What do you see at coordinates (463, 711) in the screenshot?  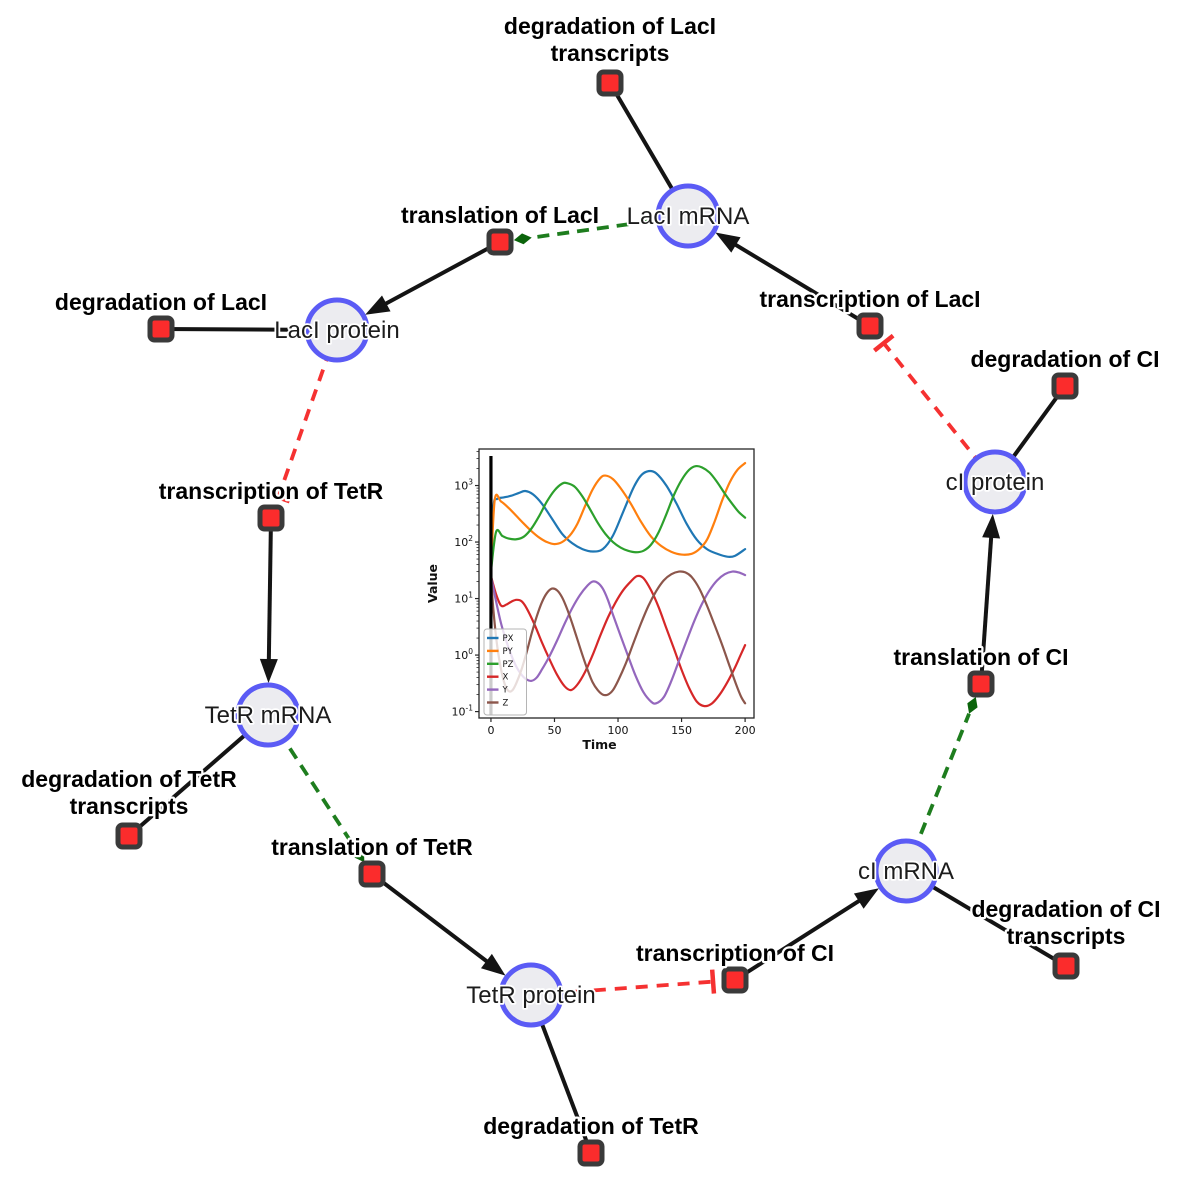 I see `y-tick-label: 10⁻¹` at bounding box center [463, 711].